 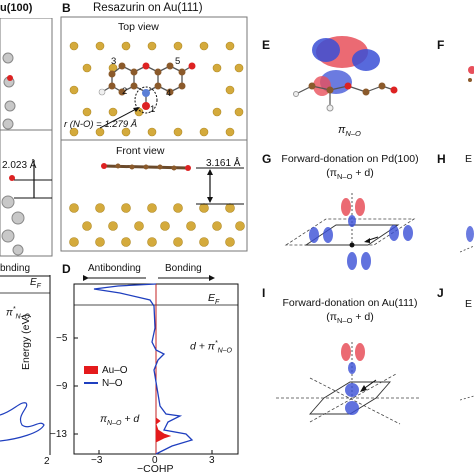 What do you see at coordinates (345, 74) in the screenshot?
I see `panel-e-orbital` at bounding box center [345, 74].